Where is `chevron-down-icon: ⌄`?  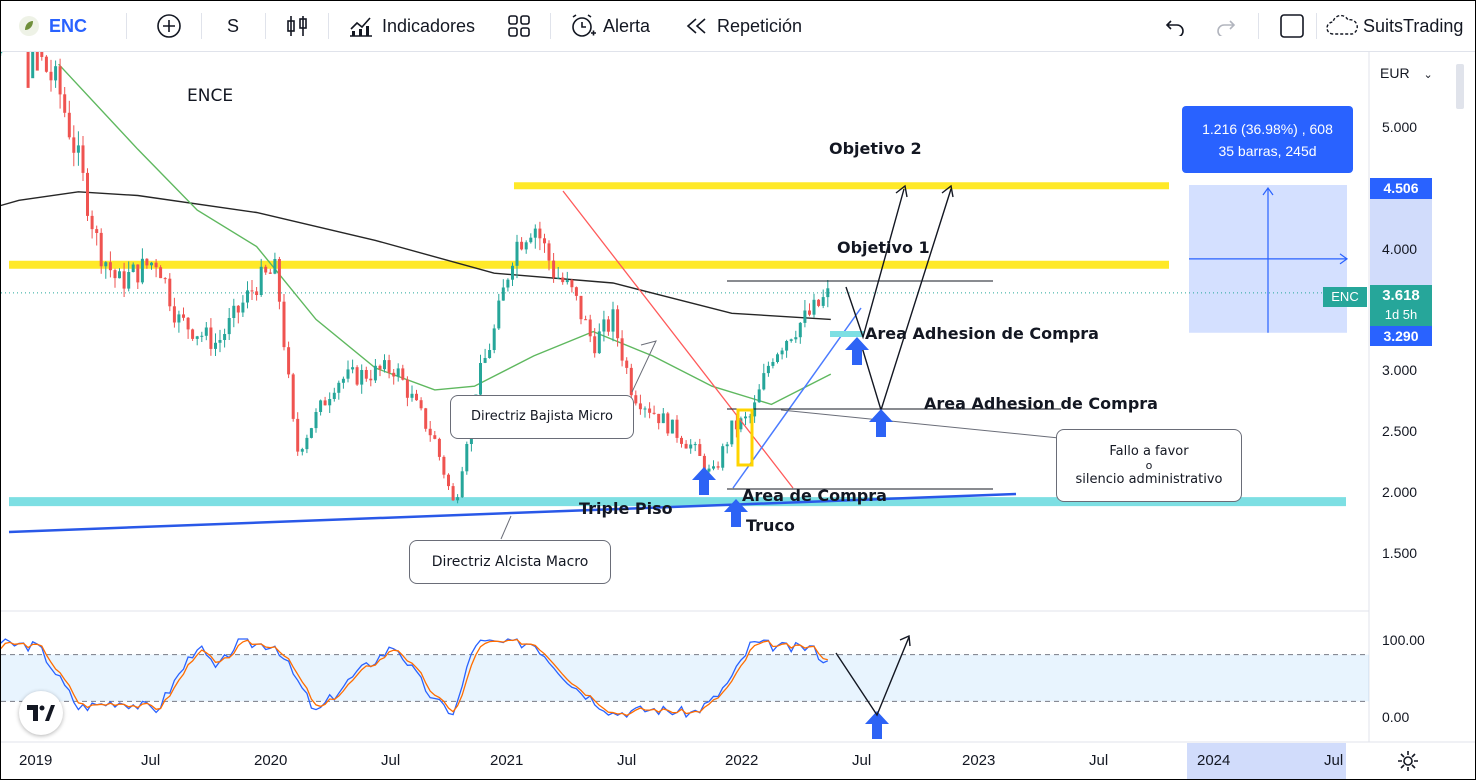
chevron-down-icon: ⌄ is located at coordinates (1428, 75).